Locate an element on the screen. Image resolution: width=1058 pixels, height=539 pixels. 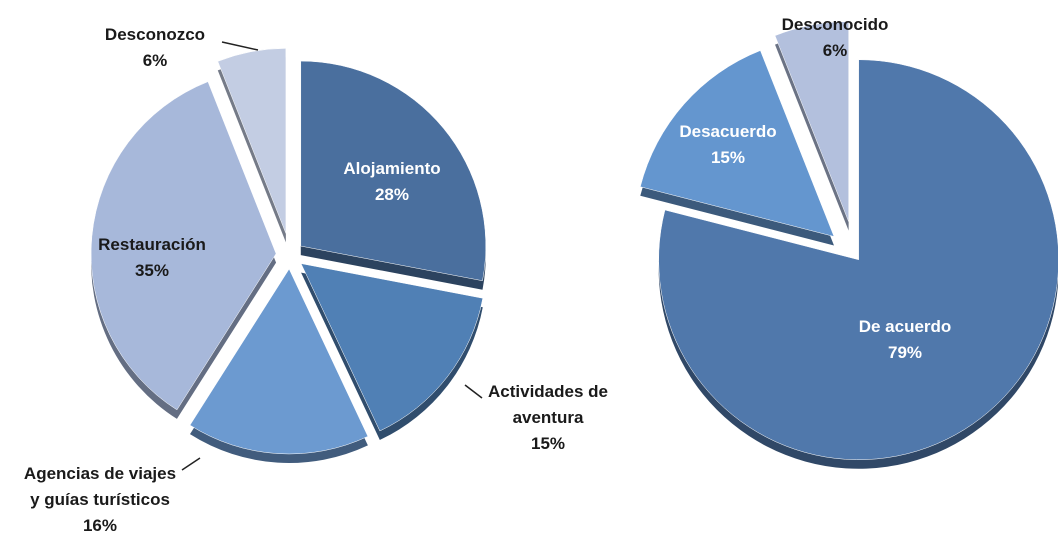
slice-label: Desconozco 6% is located at coordinates (155, 48).